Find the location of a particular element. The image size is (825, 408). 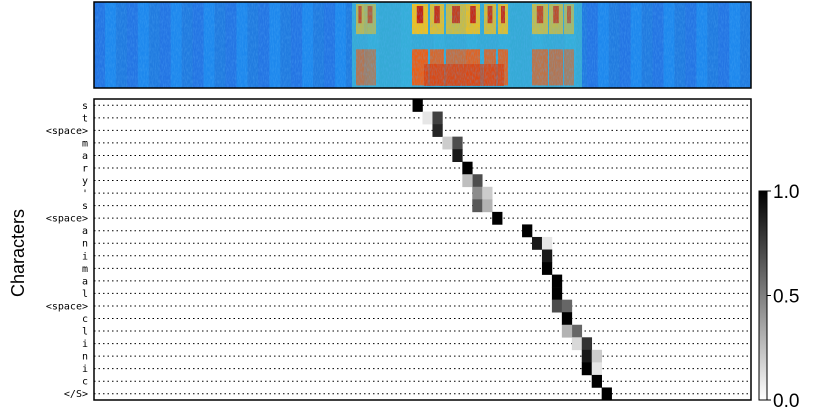

colorbar-tick-label: 1.0 is located at coordinates (786, 192).